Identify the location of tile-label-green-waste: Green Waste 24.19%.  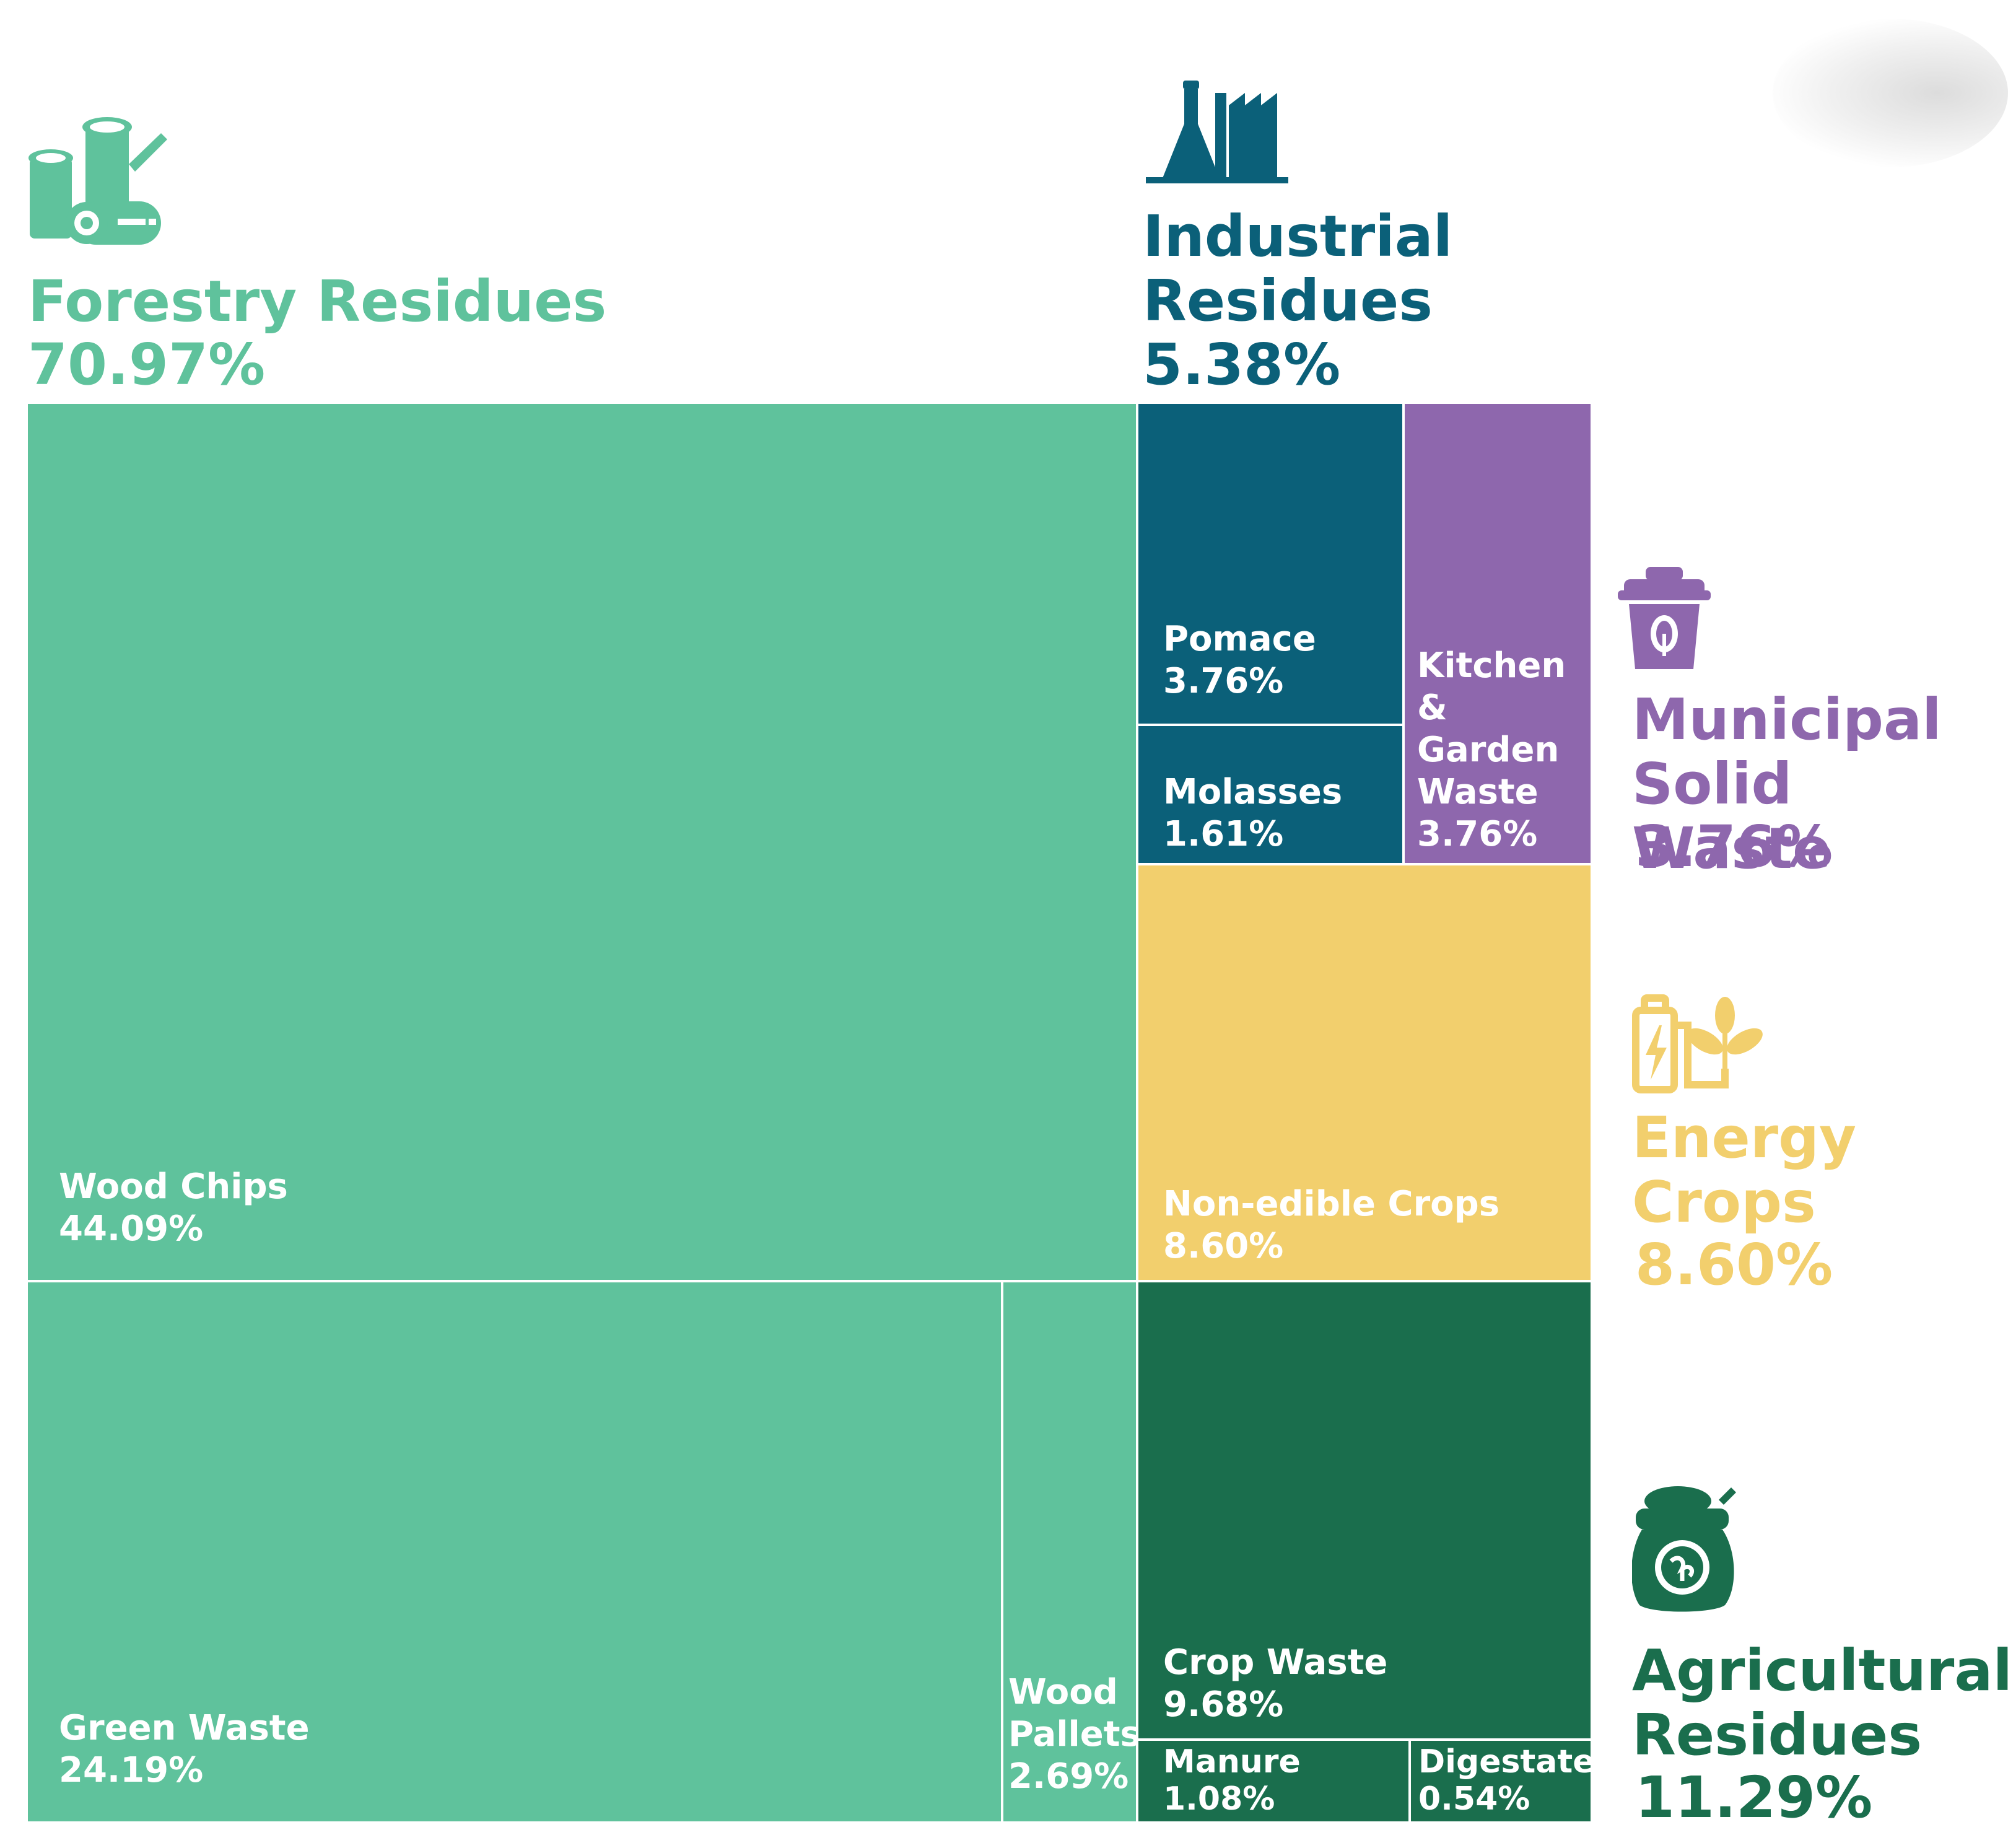
(184, 1749).